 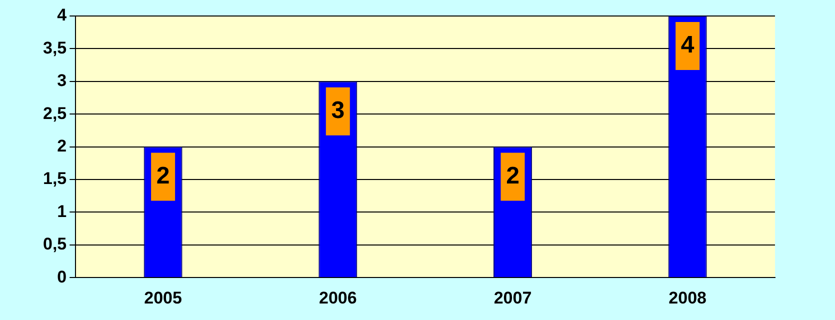 I want to click on y-tick-label: 3, so click(x=62, y=80).